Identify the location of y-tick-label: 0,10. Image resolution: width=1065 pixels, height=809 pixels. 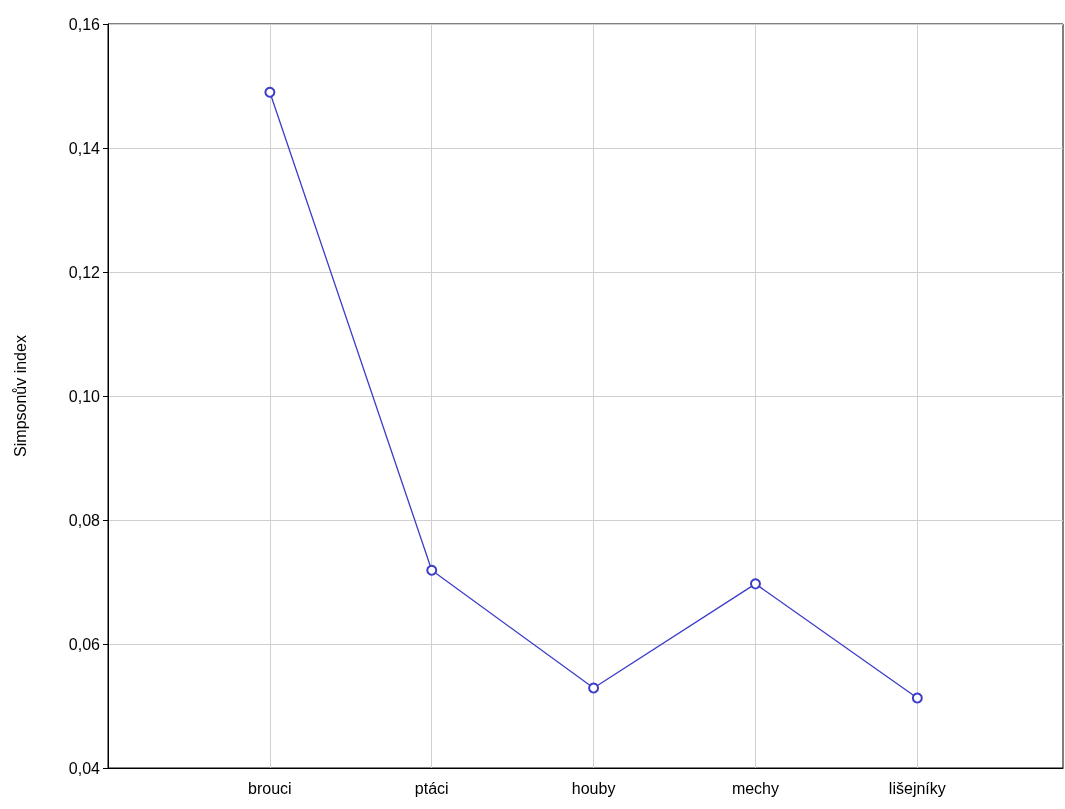
(84, 396).